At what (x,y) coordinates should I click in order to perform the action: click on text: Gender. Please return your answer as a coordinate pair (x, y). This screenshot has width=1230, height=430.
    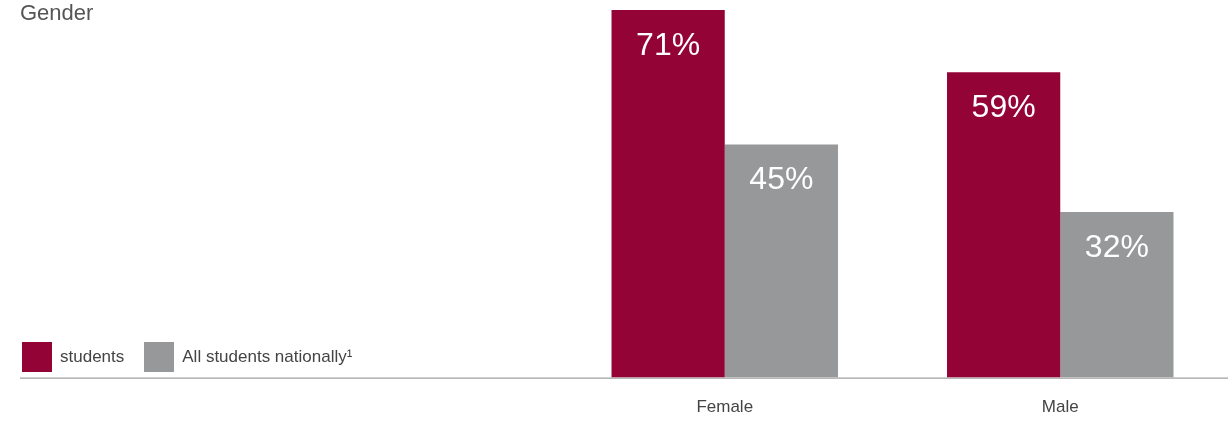
    Looking at the image, I should click on (57, 13).